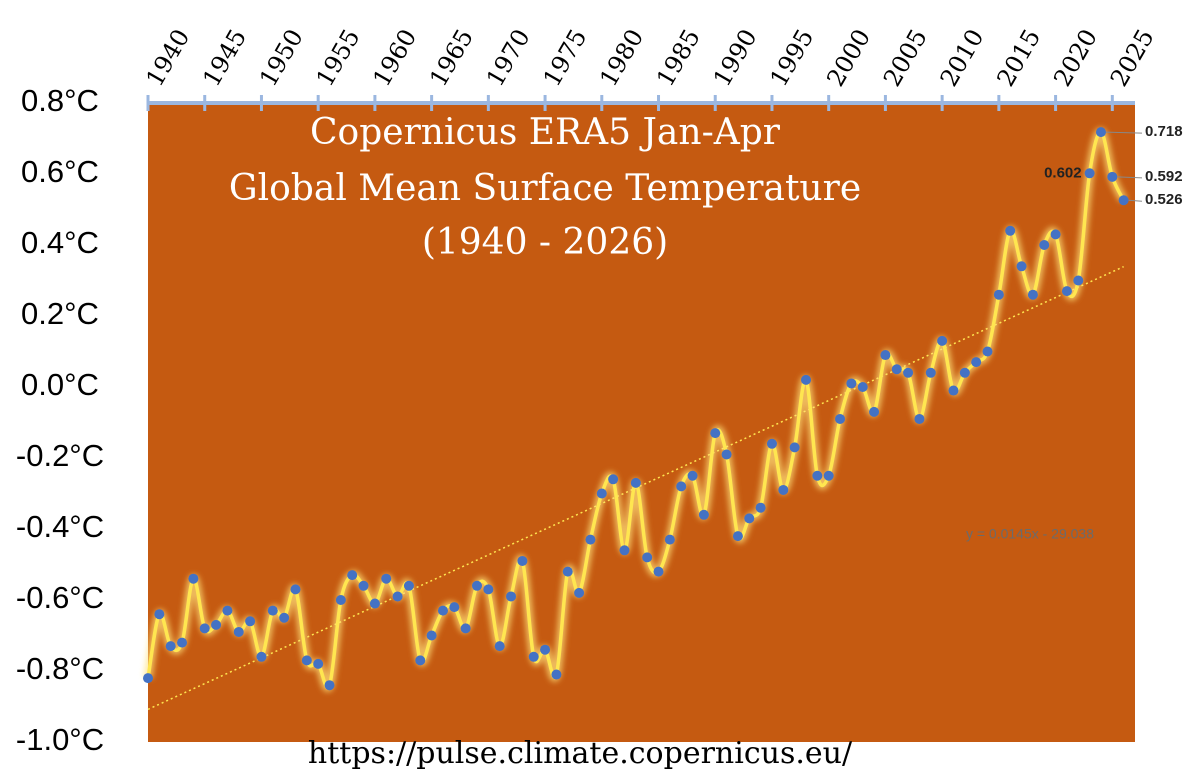  What do you see at coordinates (60, 171) in the screenshot?
I see `y-tick-label: 0.6°C` at bounding box center [60, 171].